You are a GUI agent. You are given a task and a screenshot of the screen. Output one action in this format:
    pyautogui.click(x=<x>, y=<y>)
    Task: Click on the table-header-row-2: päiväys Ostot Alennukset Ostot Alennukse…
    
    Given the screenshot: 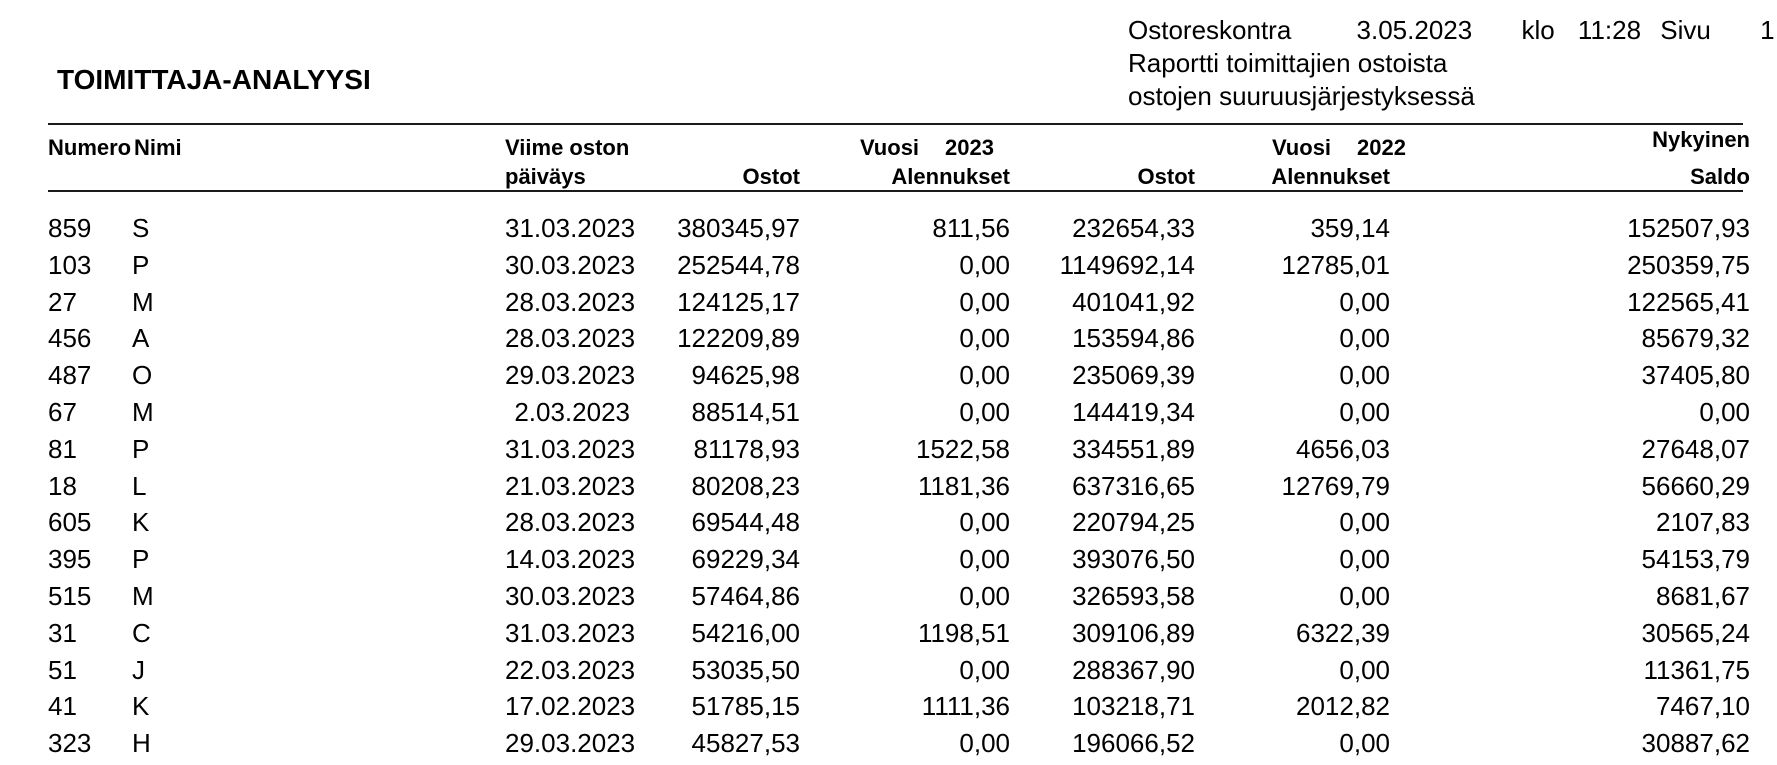 What is the action you would take?
    pyautogui.click(x=899, y=173)
    